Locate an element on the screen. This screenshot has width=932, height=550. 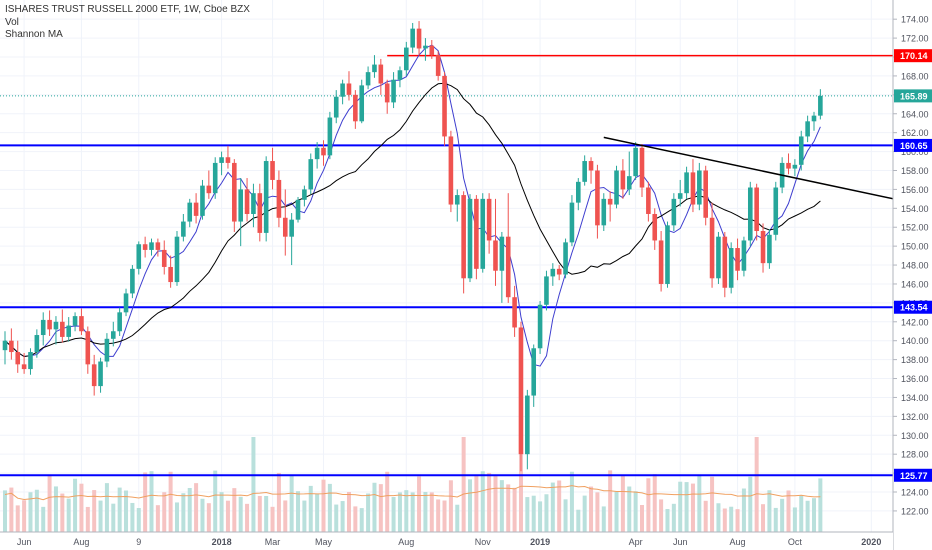
descending-trendline is located at coordinates (767, 172).